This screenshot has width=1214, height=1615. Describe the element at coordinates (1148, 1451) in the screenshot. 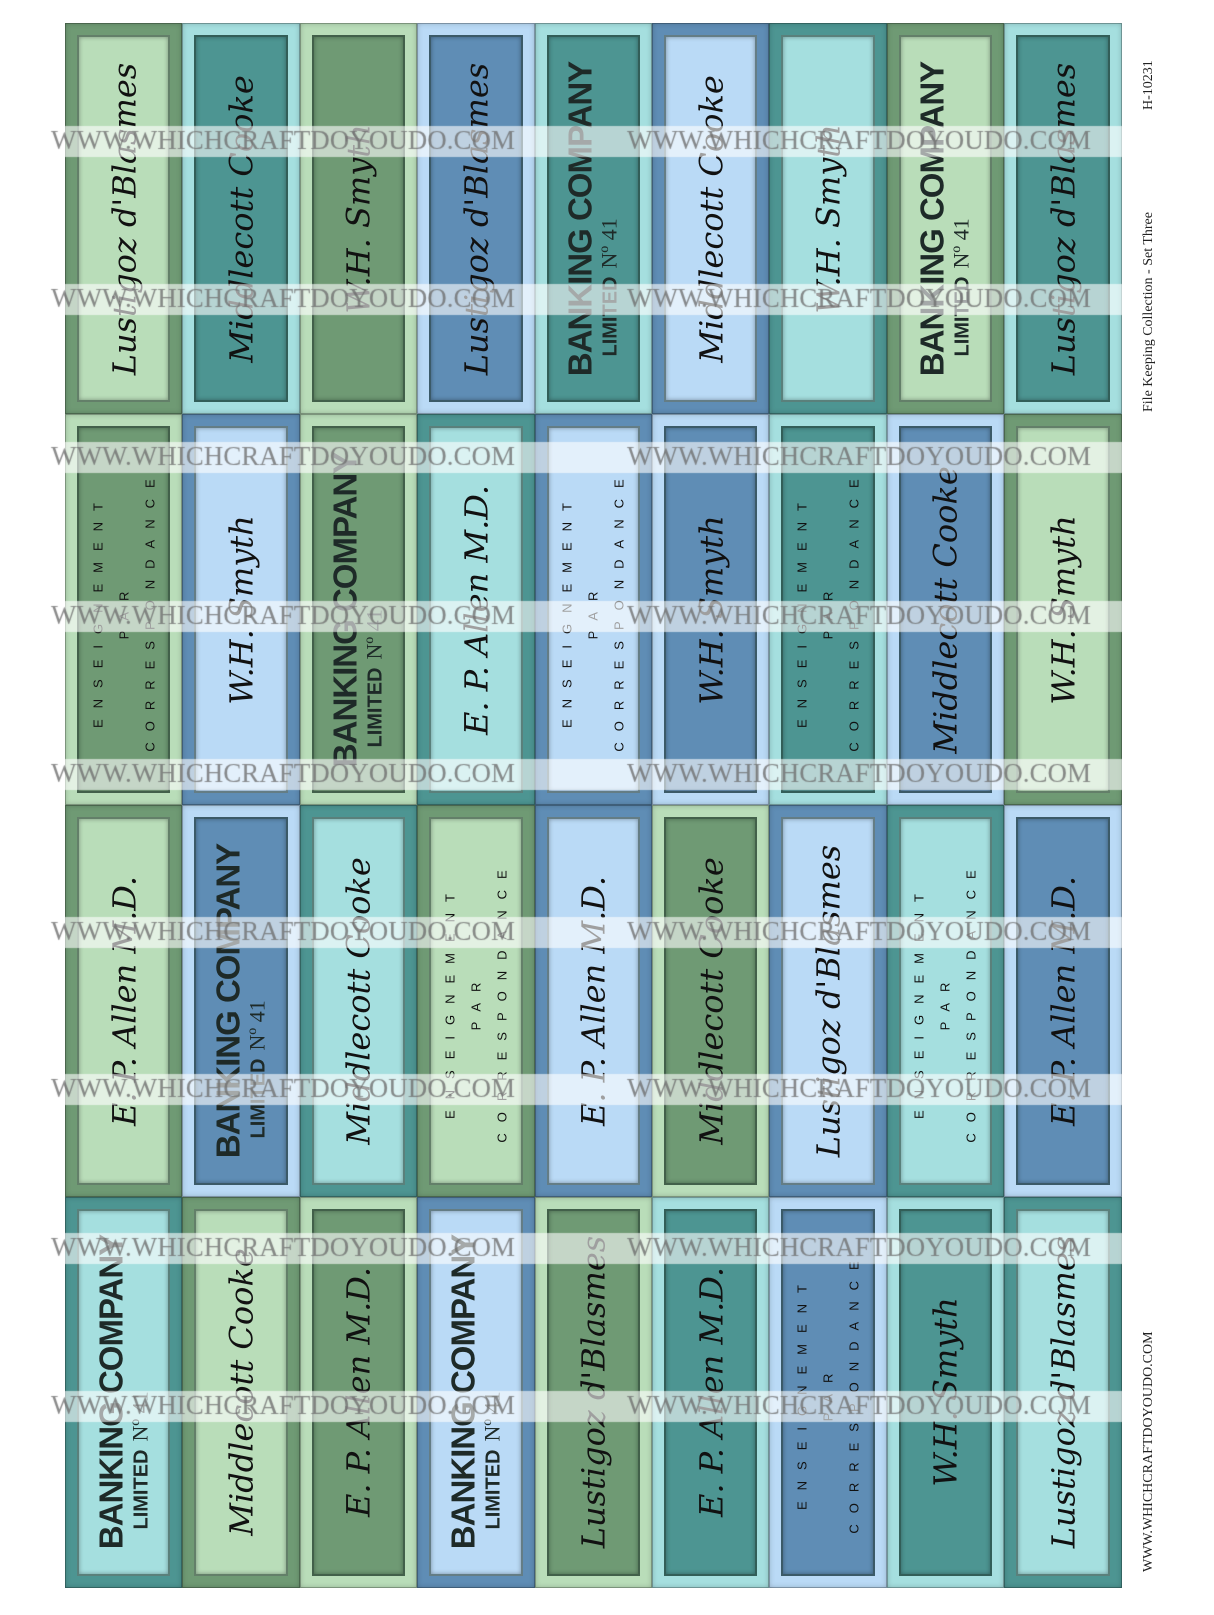

I see `website-credit: WWW.WHICHCRAFTDOYOUDO.COM` at that location.